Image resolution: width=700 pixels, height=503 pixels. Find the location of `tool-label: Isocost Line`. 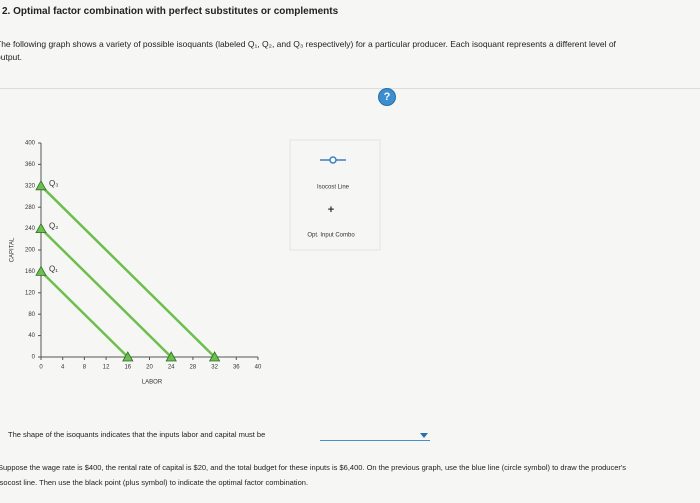

tool-label: Isocost Line is located at coordinates (333, 188).